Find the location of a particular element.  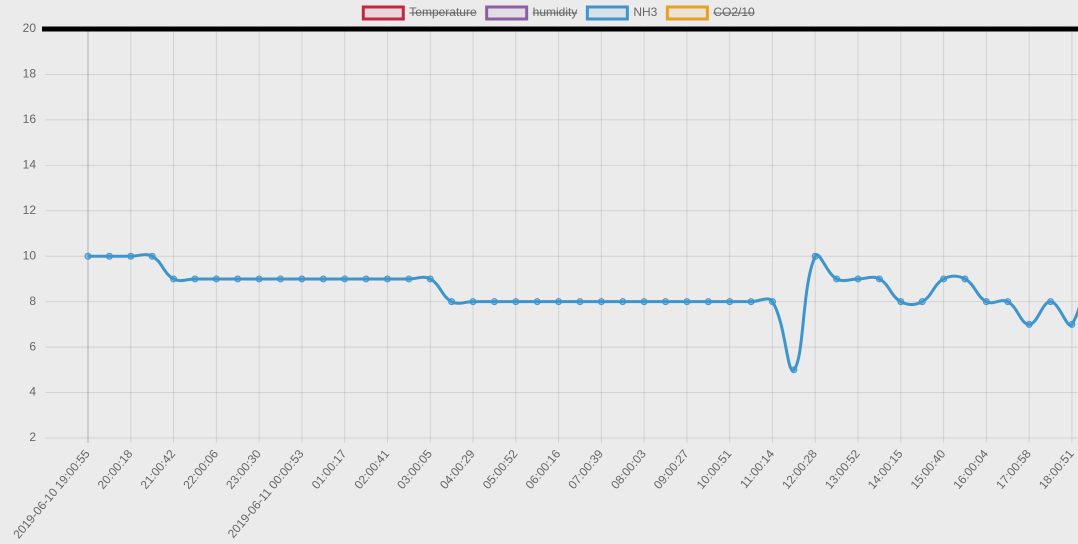

x-tick-label: 18:00:51 is located at coordinates (1056, 469).